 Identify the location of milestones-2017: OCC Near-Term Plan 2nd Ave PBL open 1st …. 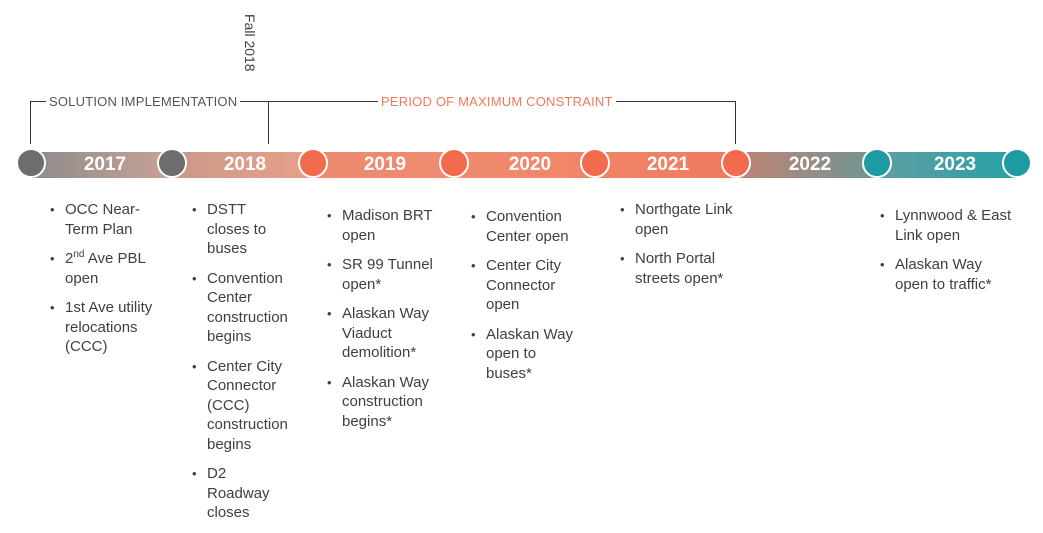
(104, 283).